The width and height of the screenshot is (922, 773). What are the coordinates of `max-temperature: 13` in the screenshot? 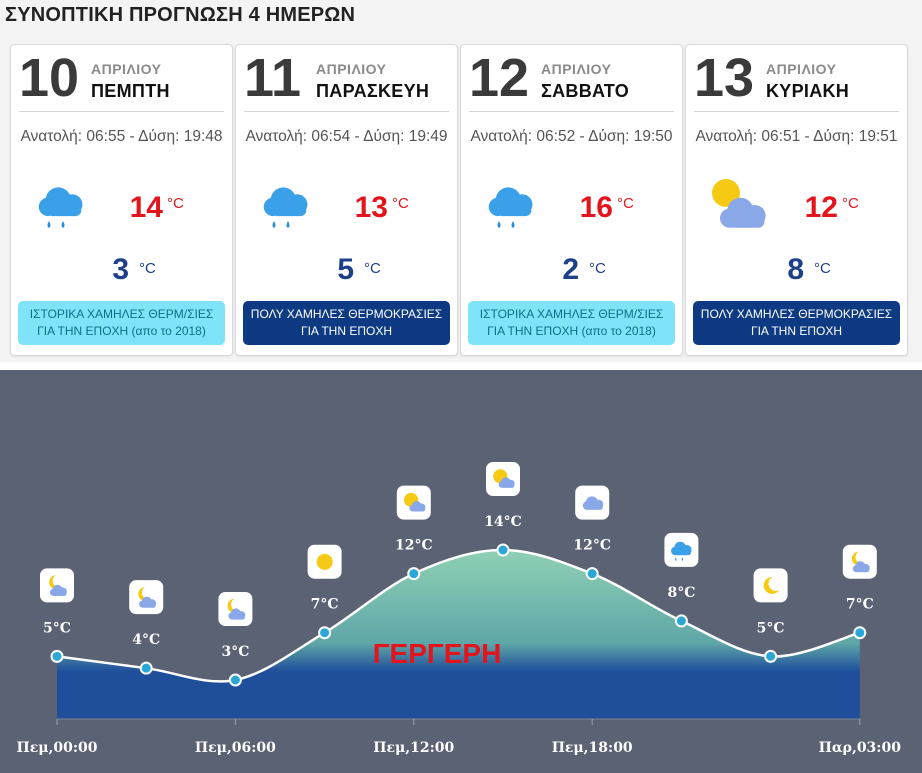 It's located at (371, 207).